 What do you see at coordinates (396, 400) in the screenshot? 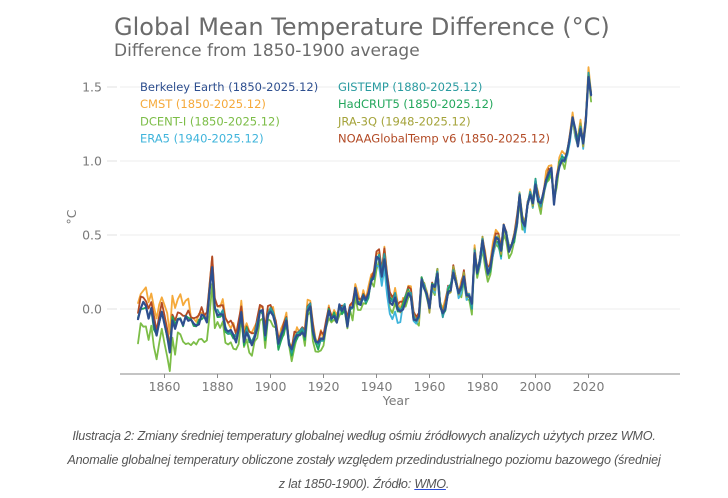
I see `x-axis-label: Year` at bounding box center [396, 400].